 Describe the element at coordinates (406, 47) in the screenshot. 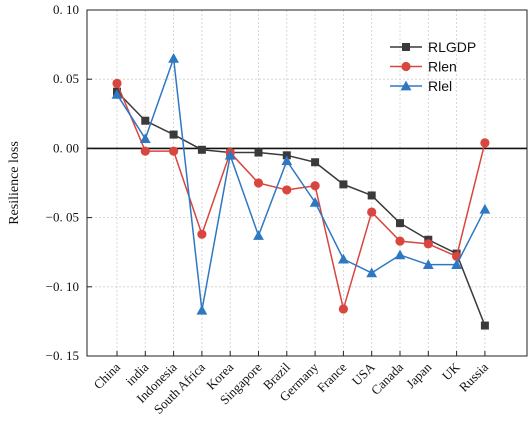

I see `legend-marker-rlgdp` at that location.